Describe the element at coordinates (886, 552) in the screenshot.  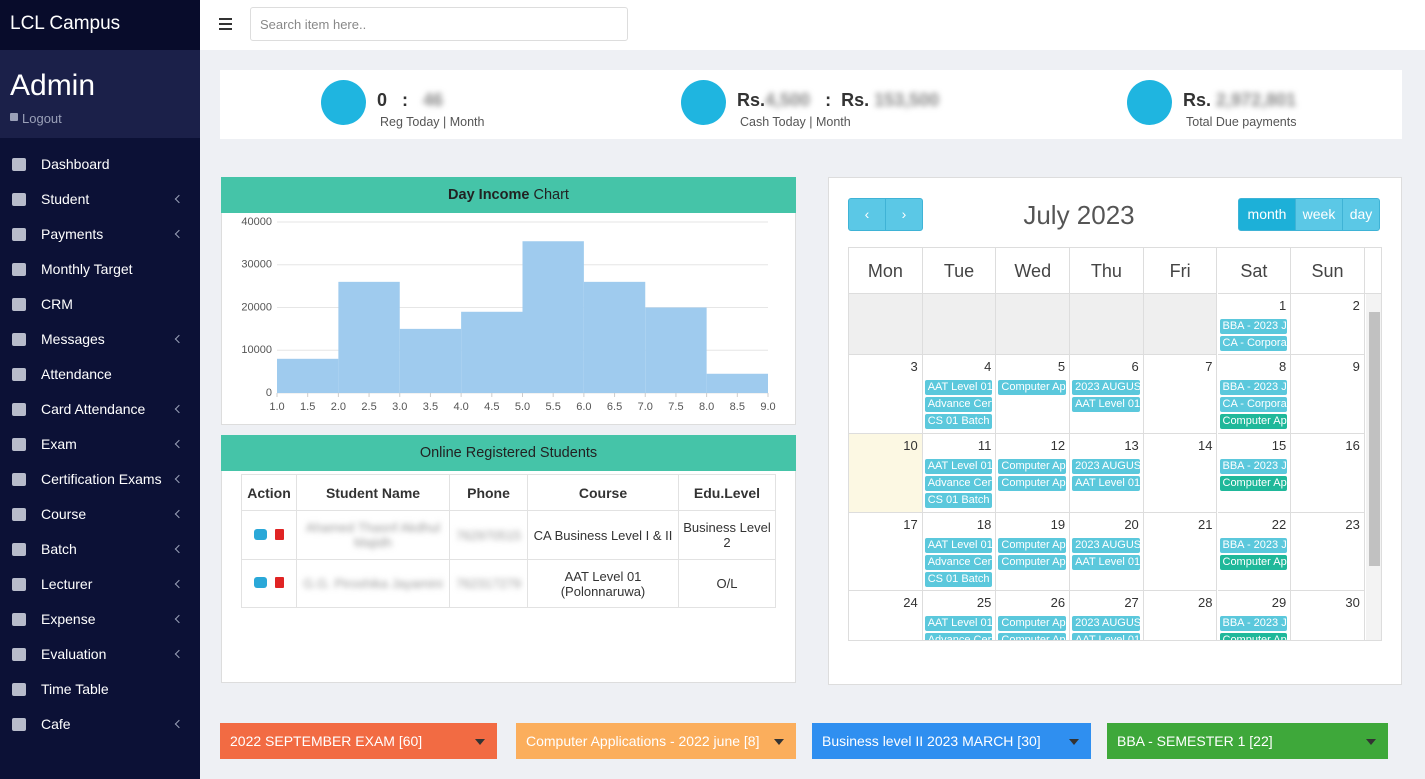
I see `day-cell: 17` at that location.